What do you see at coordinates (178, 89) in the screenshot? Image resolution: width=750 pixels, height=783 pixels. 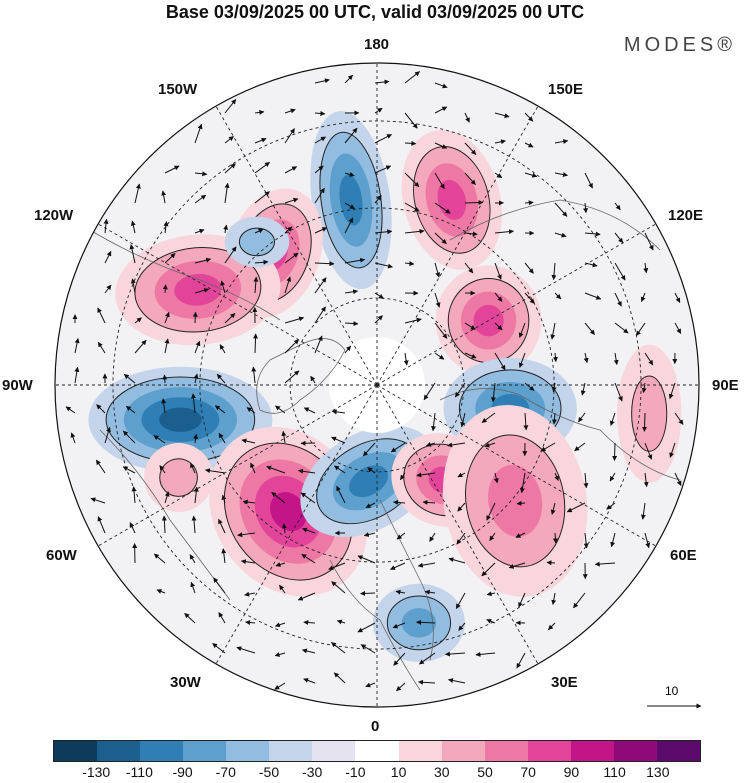 I see `lon-label-150w: 150W` at bounding box center [178, 89].